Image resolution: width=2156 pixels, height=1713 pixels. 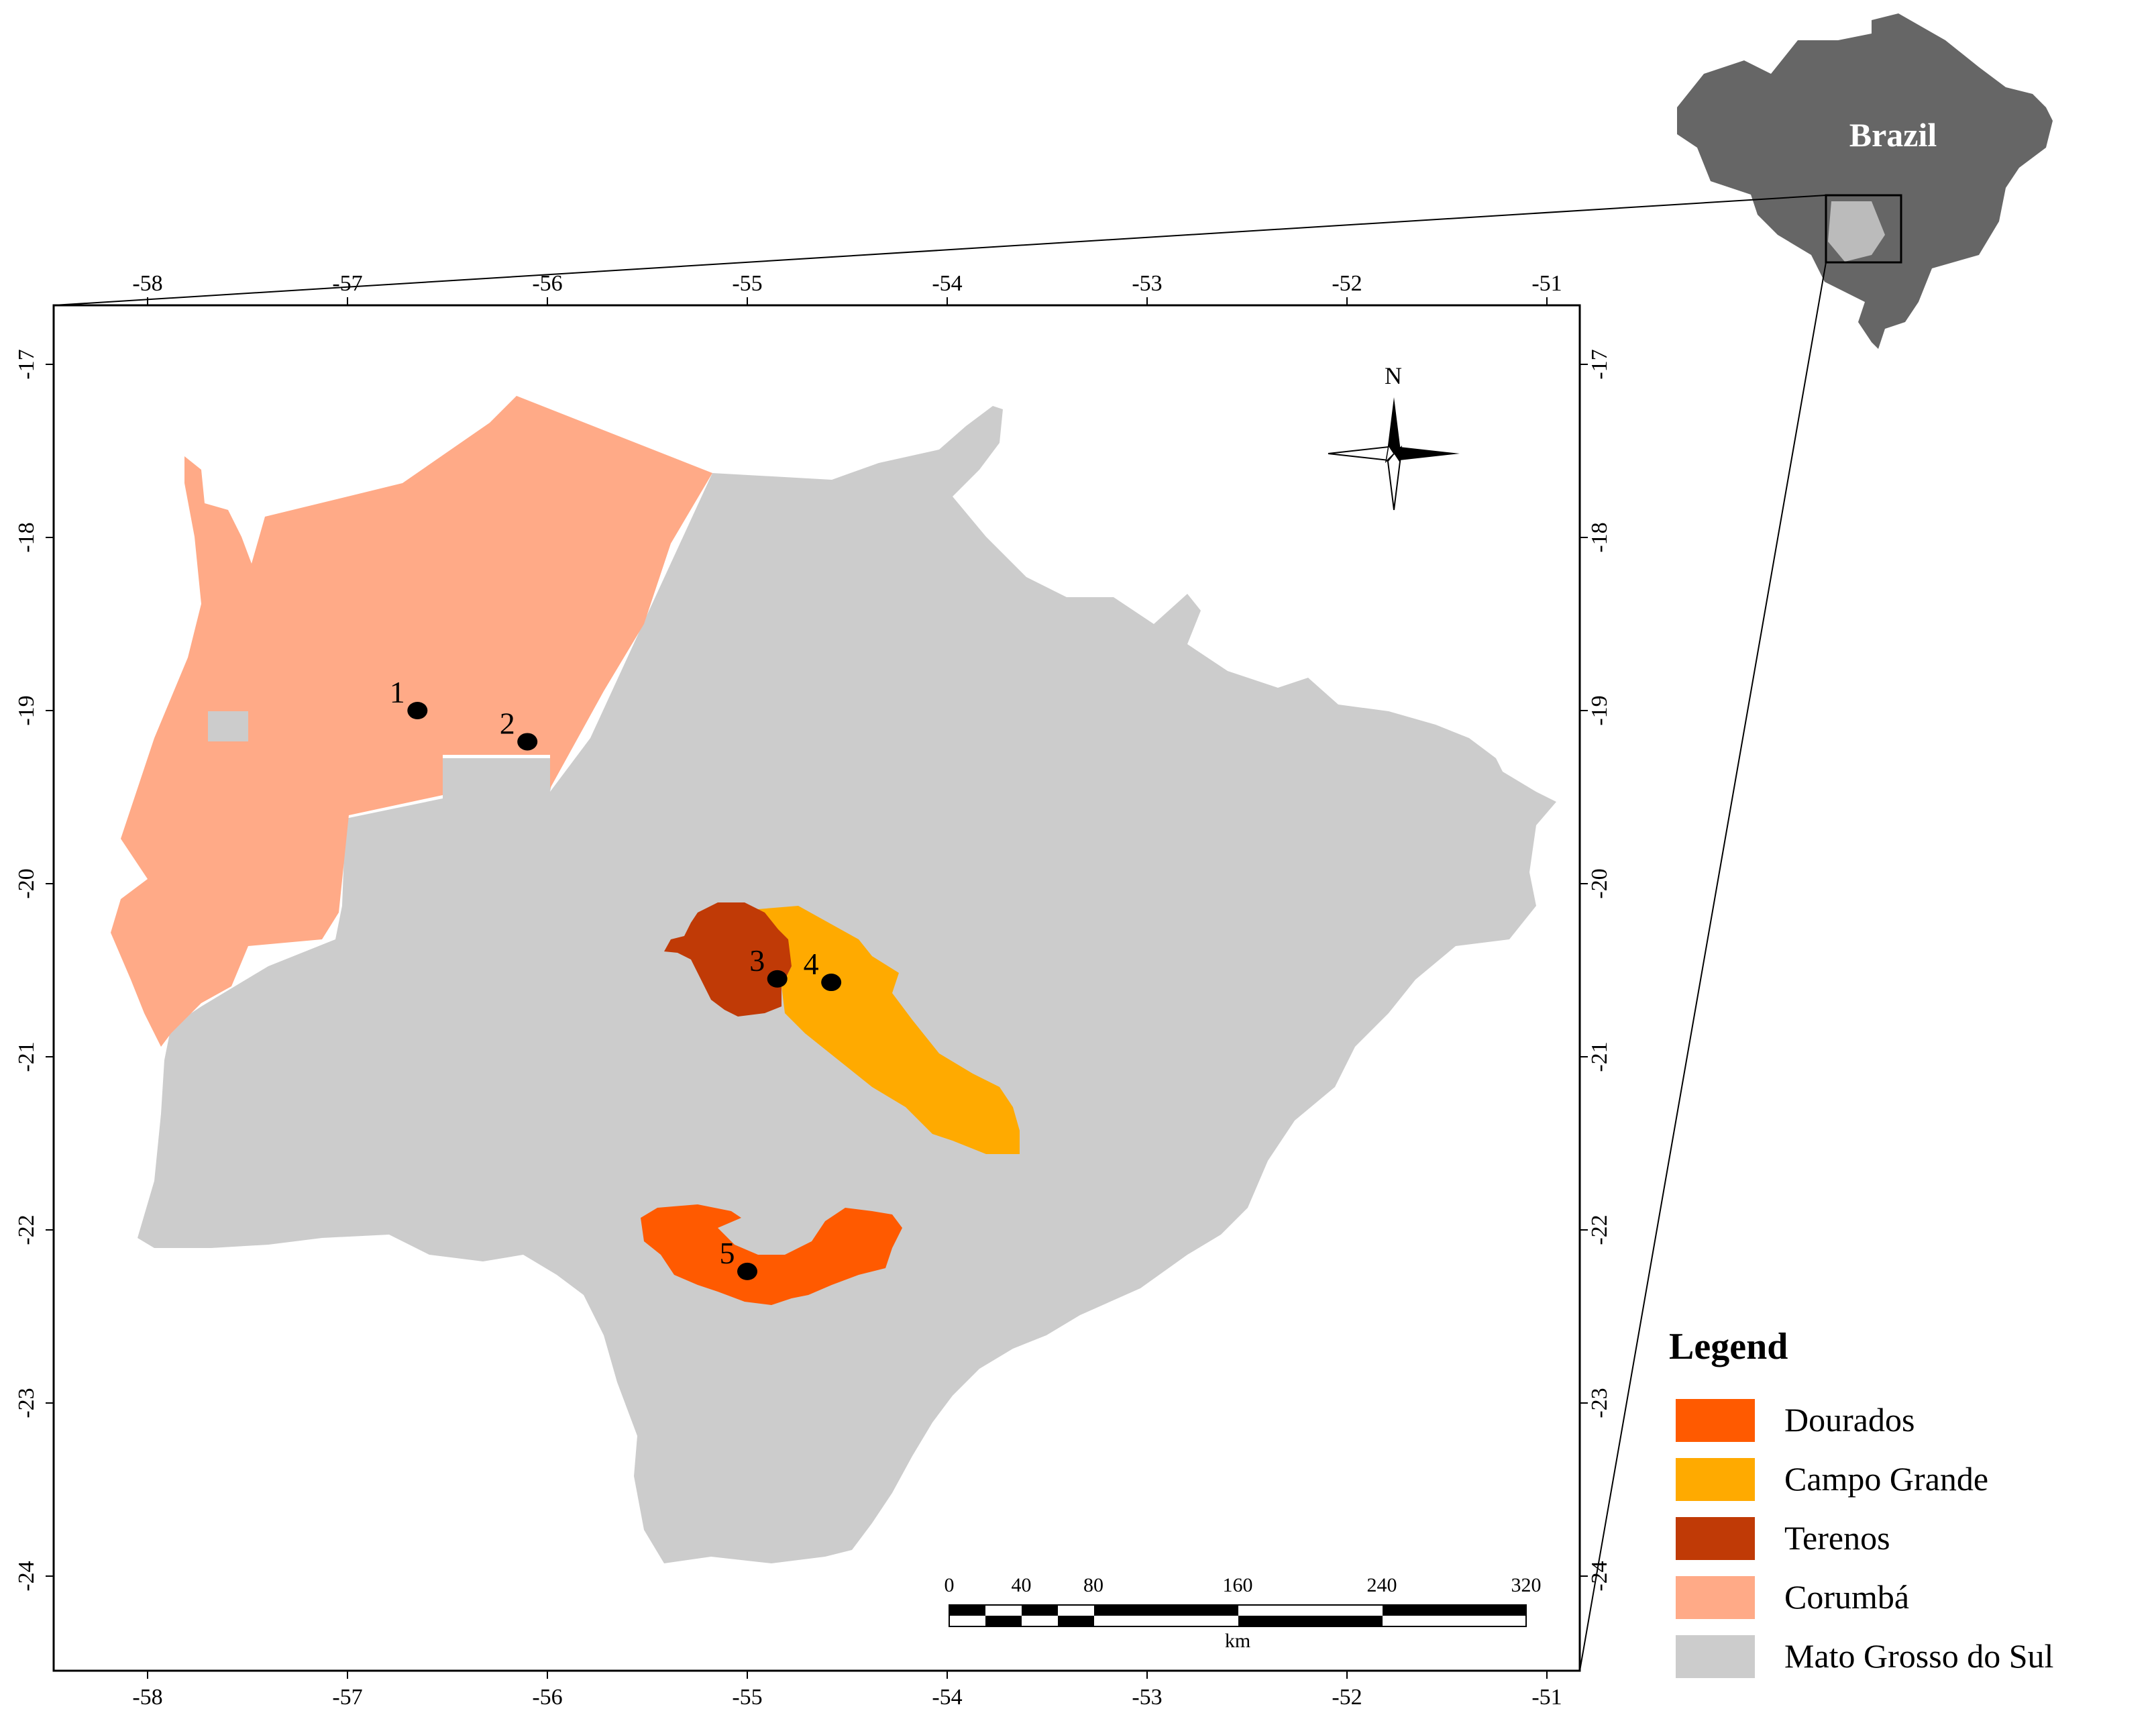 I want to click on lat-label-right: -24, so click(x=1599, y=1576).